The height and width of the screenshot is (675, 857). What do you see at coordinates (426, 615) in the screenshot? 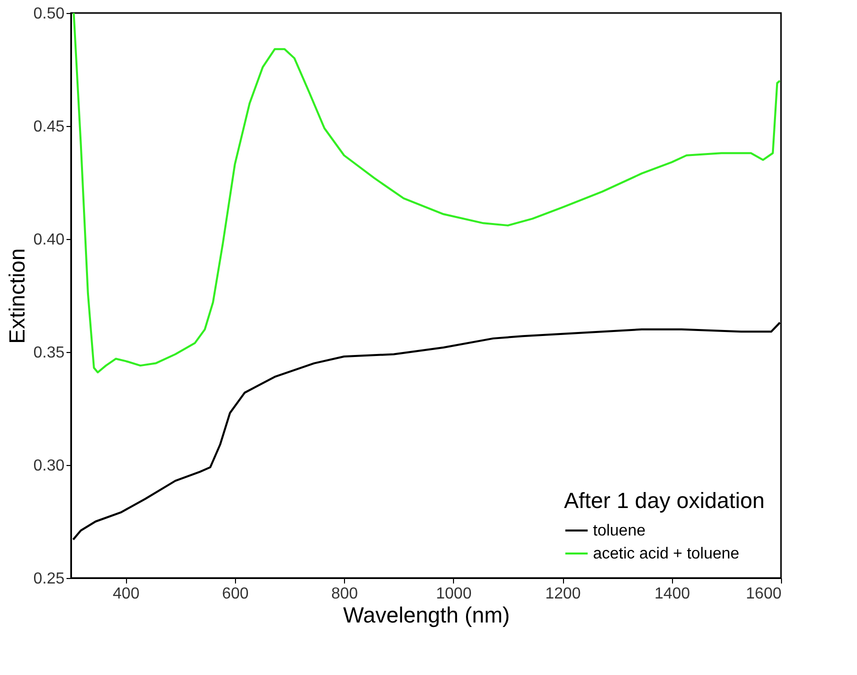
I see `x-axis-title: Wavelength (nm)` at bounding box center [426, 615].